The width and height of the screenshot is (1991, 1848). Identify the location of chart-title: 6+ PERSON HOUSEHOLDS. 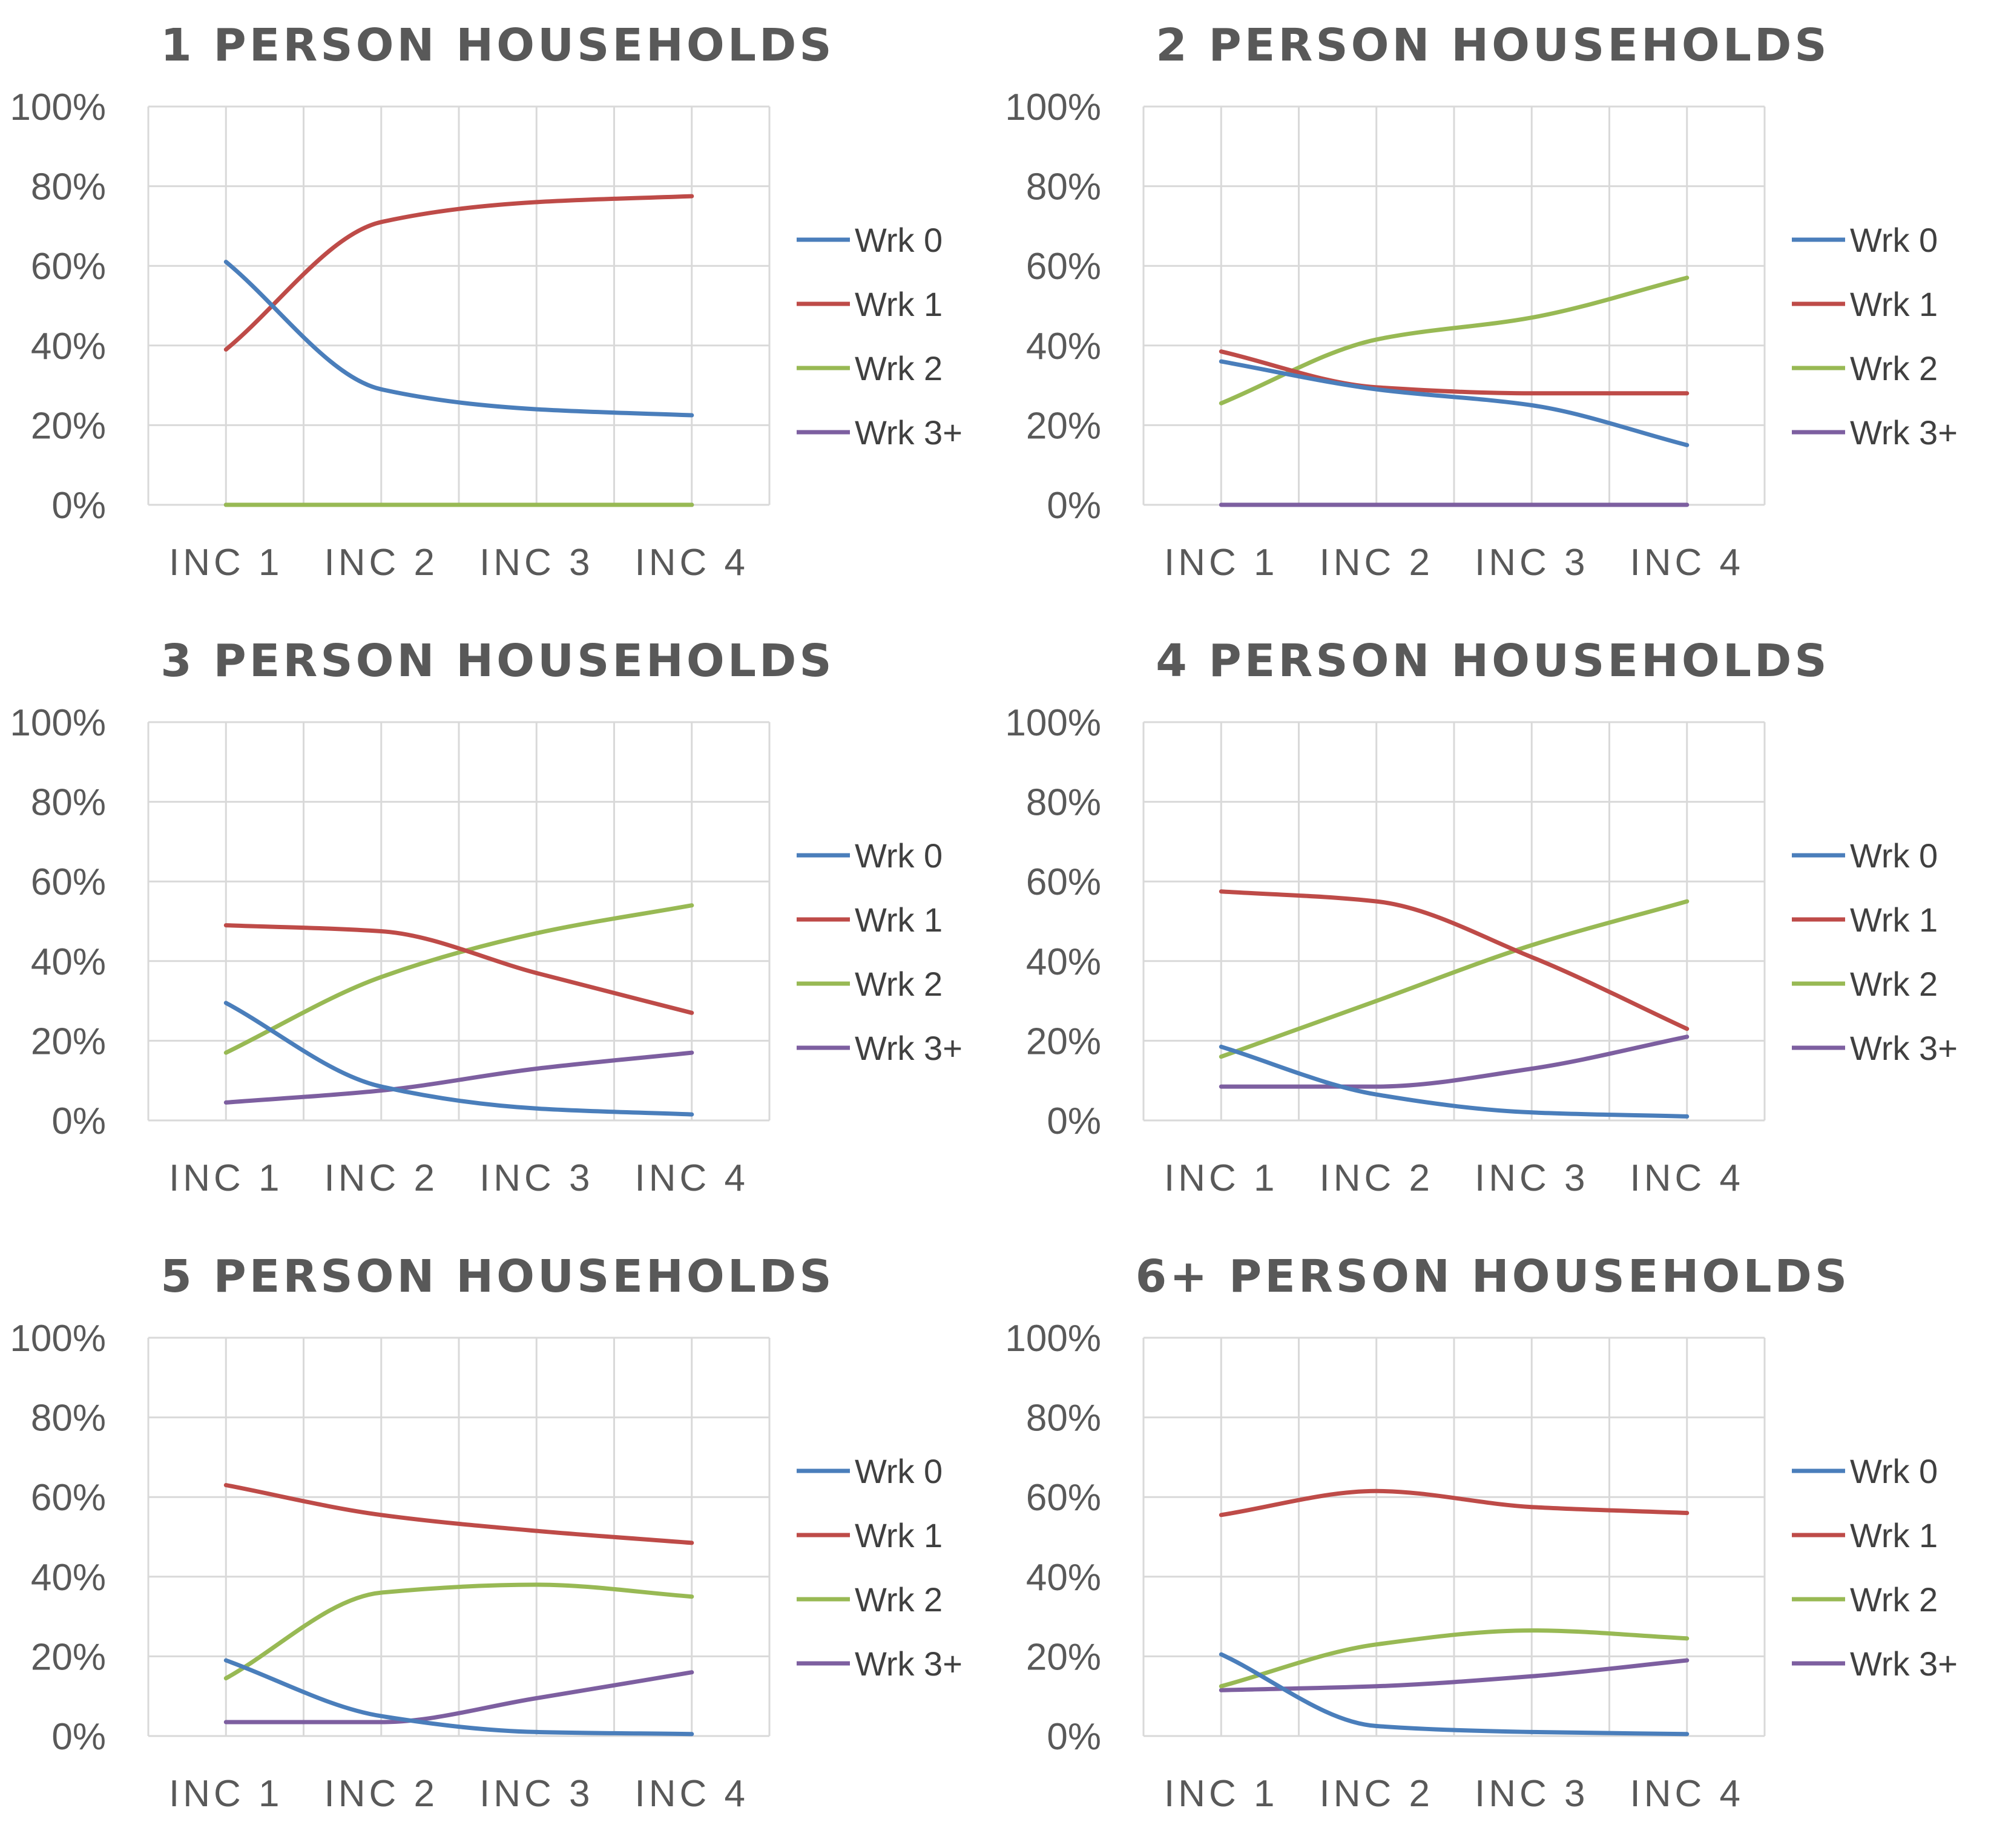
(1493, 1277).